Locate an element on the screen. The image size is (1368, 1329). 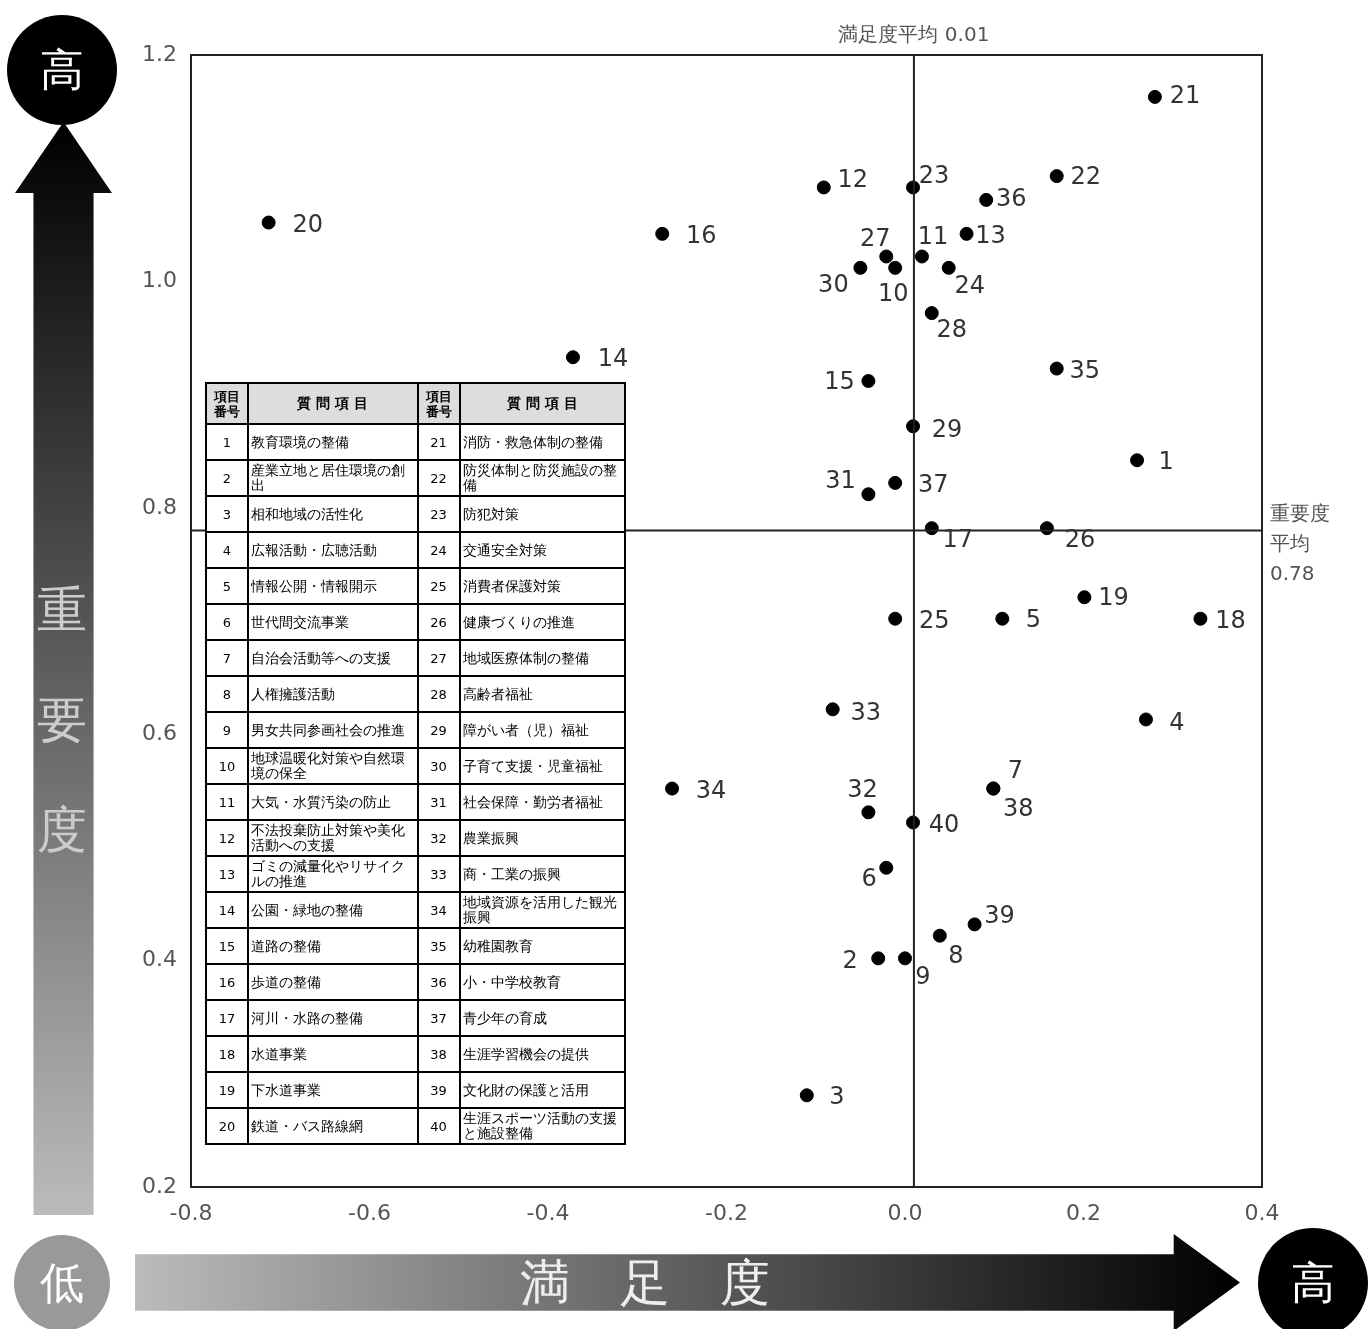
annotation: 35 is located at coordinates (1084, 369).